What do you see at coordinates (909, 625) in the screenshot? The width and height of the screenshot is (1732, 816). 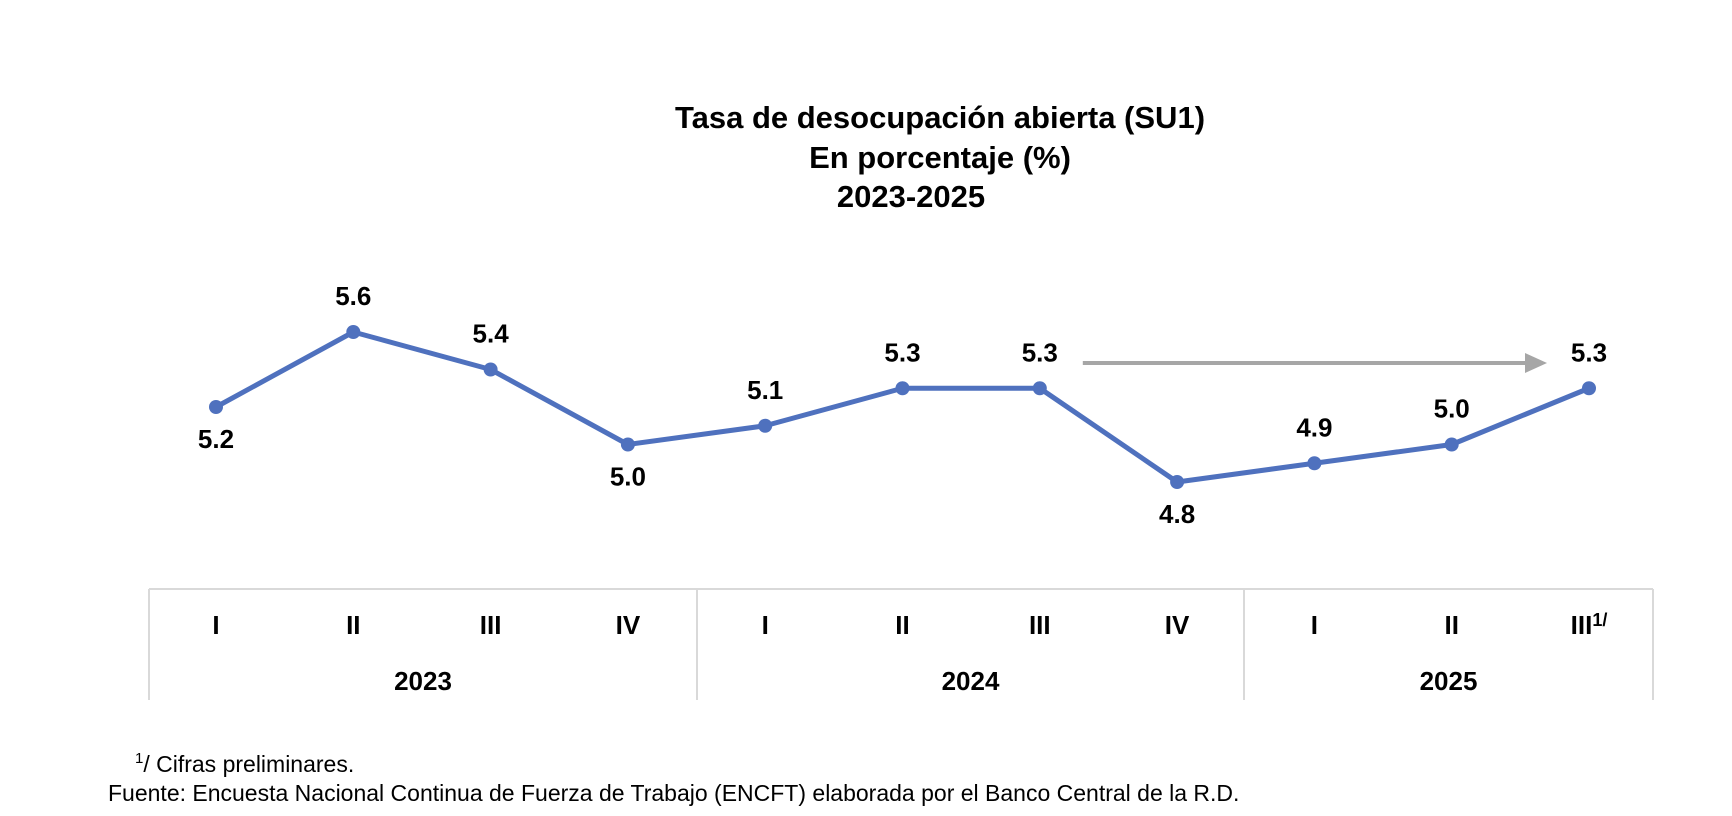 I see `category-tick-labels: I II III IV I II III IV I II III1/` at bounding box center [909, 625].